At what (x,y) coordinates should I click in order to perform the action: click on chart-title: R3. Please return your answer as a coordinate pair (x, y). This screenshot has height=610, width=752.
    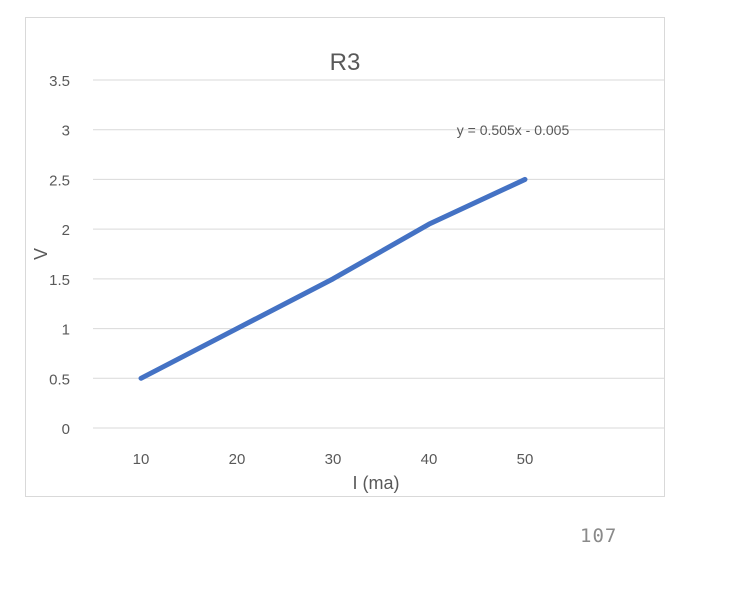
    Looking at the image, I should click on (345, 62).